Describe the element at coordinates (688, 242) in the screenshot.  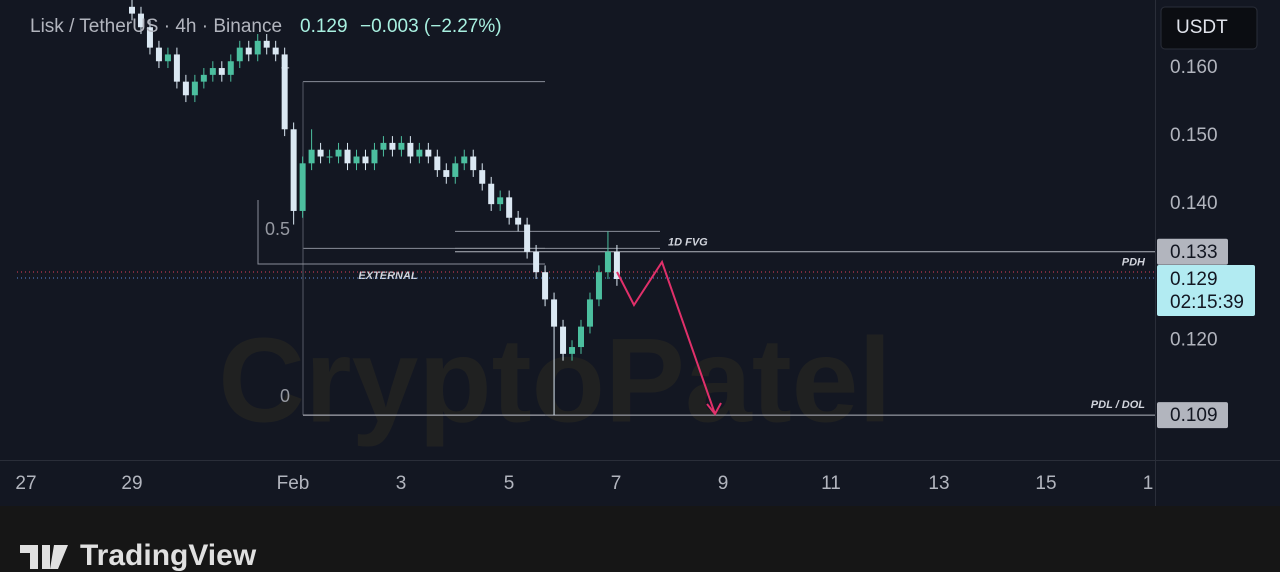
I see `fvg-label: 1D FVG` at that location.